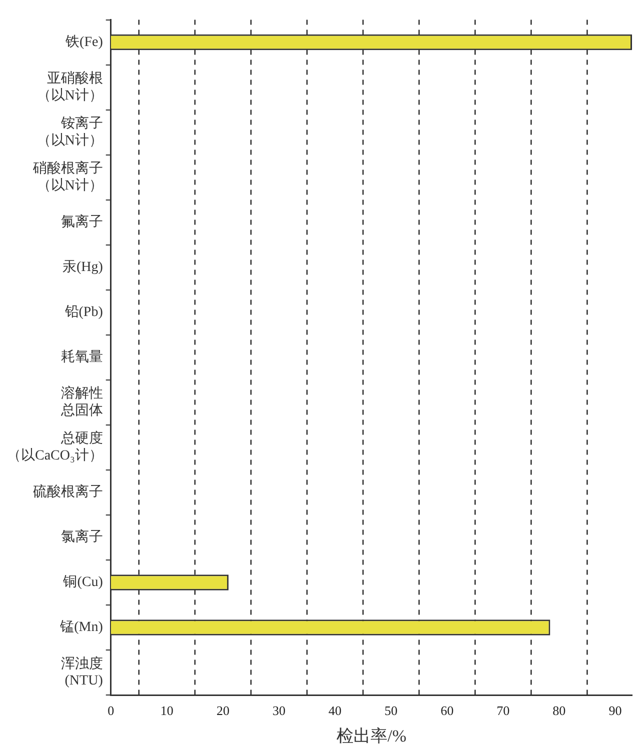 The height and width of the screenshot is (755, 636). I want to click on y-tick-label: 氟离子, so click(81, 222).